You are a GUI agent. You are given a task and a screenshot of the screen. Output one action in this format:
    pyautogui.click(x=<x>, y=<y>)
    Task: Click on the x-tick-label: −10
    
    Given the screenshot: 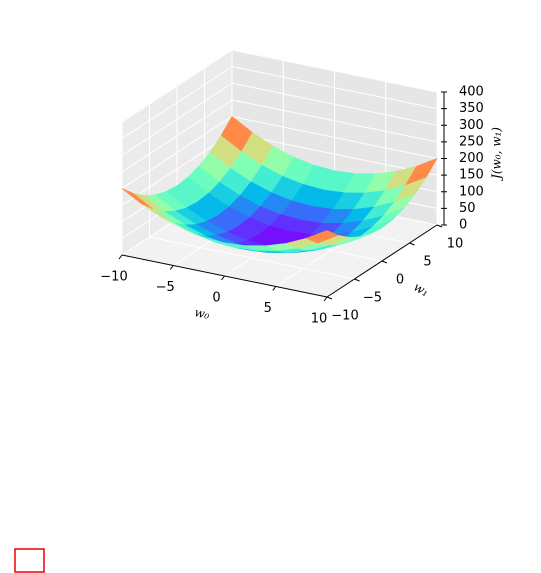 What is the action you would take?
    pyautogui.click(x=113, y=277)
    